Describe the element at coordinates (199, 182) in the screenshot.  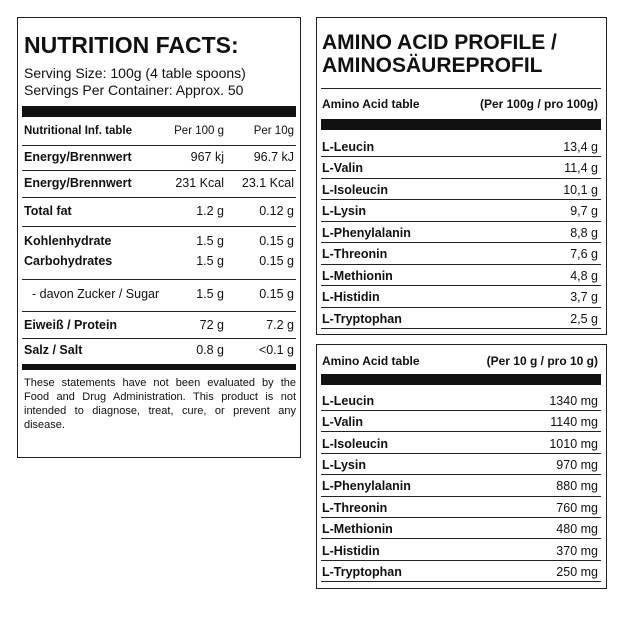
I see `nutrition-cell: 231 Kcal` at that location.